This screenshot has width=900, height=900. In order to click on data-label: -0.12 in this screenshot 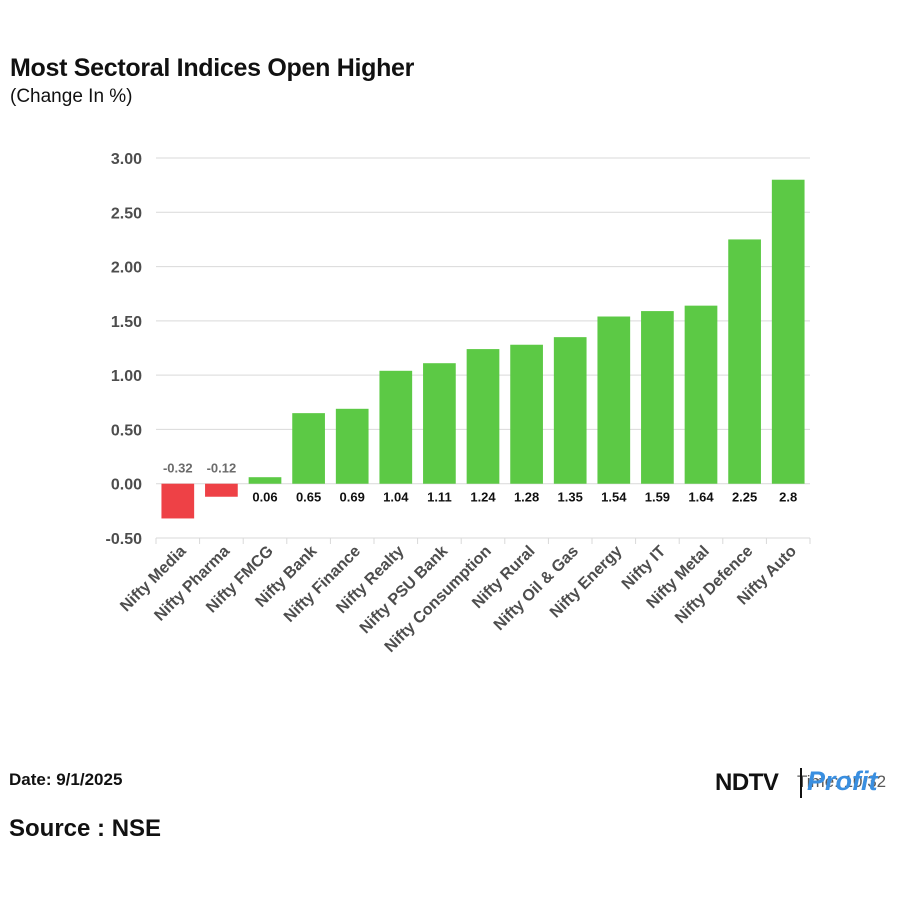, I will do `click(222, 468)`.